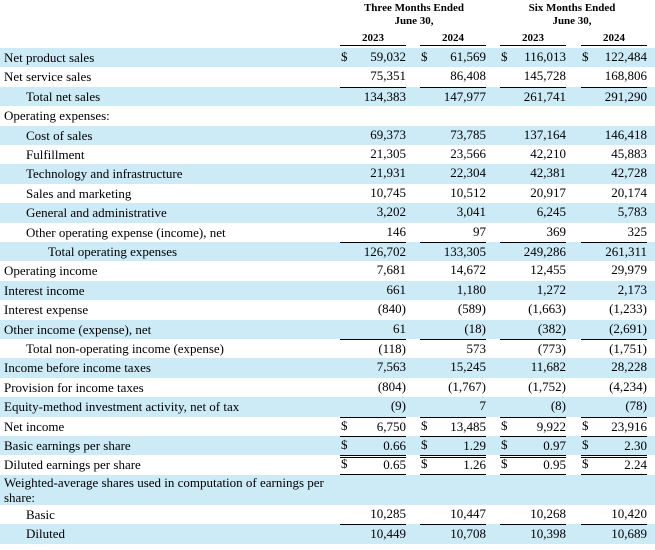 Image resolution: width=655 pixels, height=550 pixels. What do you see at coordinates (79, 193) in the screenshot?
I see `row-label: Sales and marketing` at bounding box center [79, 193].